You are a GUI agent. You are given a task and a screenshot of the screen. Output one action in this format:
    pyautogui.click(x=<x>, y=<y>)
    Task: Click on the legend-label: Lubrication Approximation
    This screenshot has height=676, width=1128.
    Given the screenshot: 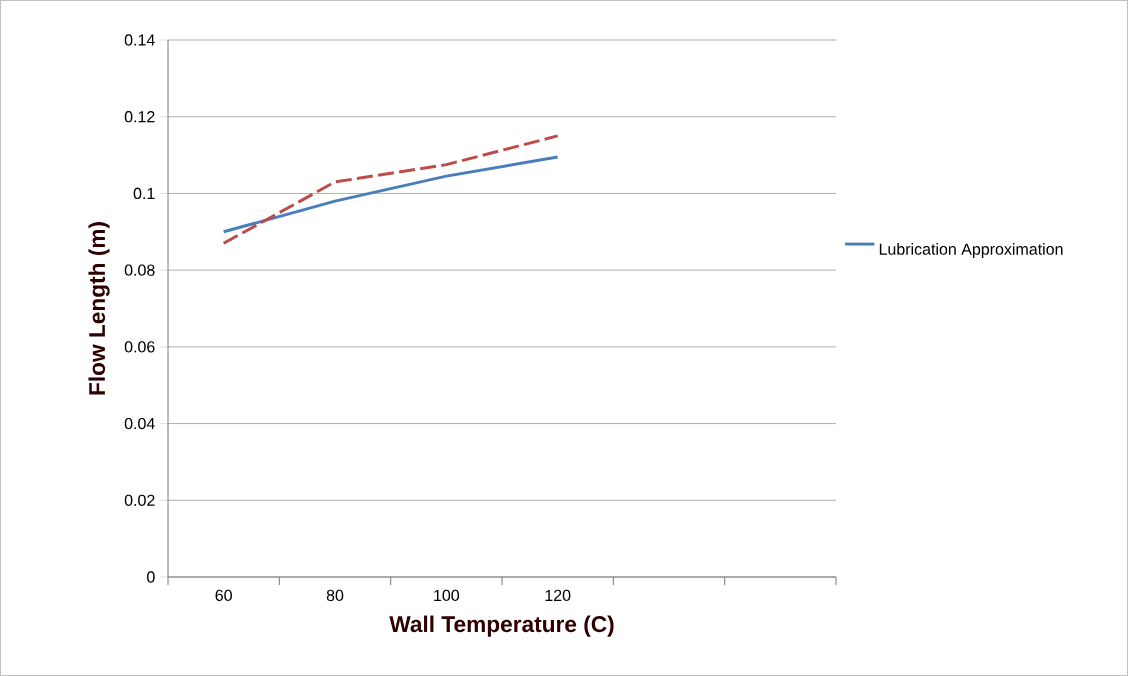 What is the action you would take?
    pyautogui.click(x=971, y=250)
    